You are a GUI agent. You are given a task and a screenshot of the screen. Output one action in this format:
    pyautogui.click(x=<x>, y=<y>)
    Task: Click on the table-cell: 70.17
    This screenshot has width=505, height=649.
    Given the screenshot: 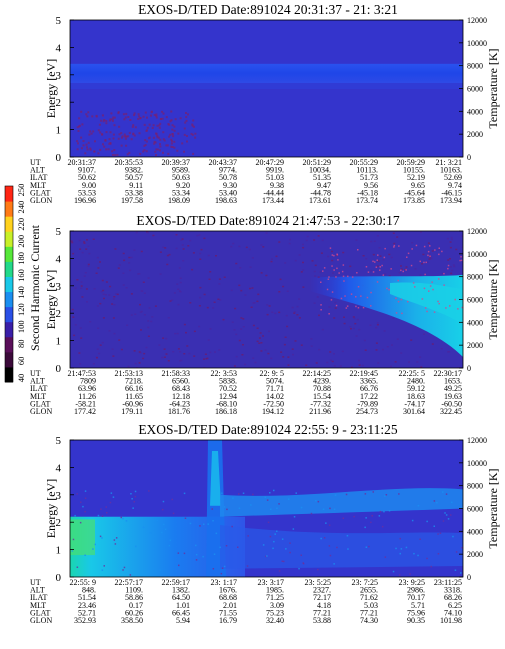 What is the action you would take?
    pyautogui.click(x=416, y=597)
    